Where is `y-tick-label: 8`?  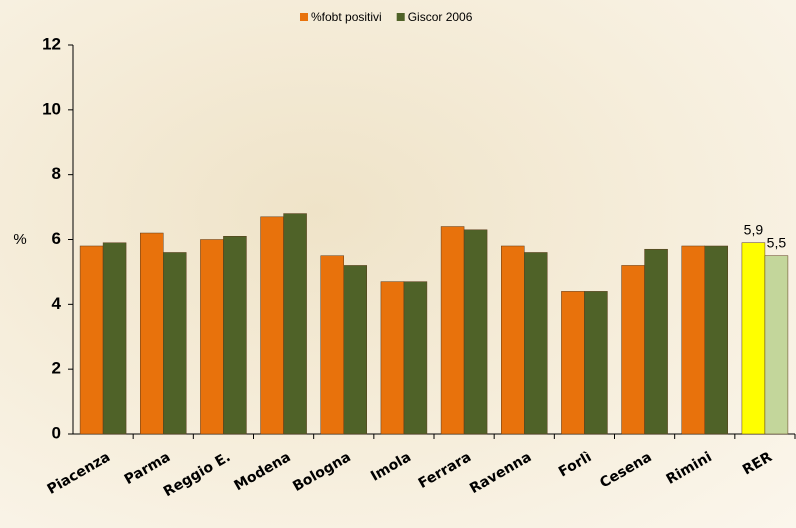 y-tick-label: 8 is located at coordinates (56, 173).